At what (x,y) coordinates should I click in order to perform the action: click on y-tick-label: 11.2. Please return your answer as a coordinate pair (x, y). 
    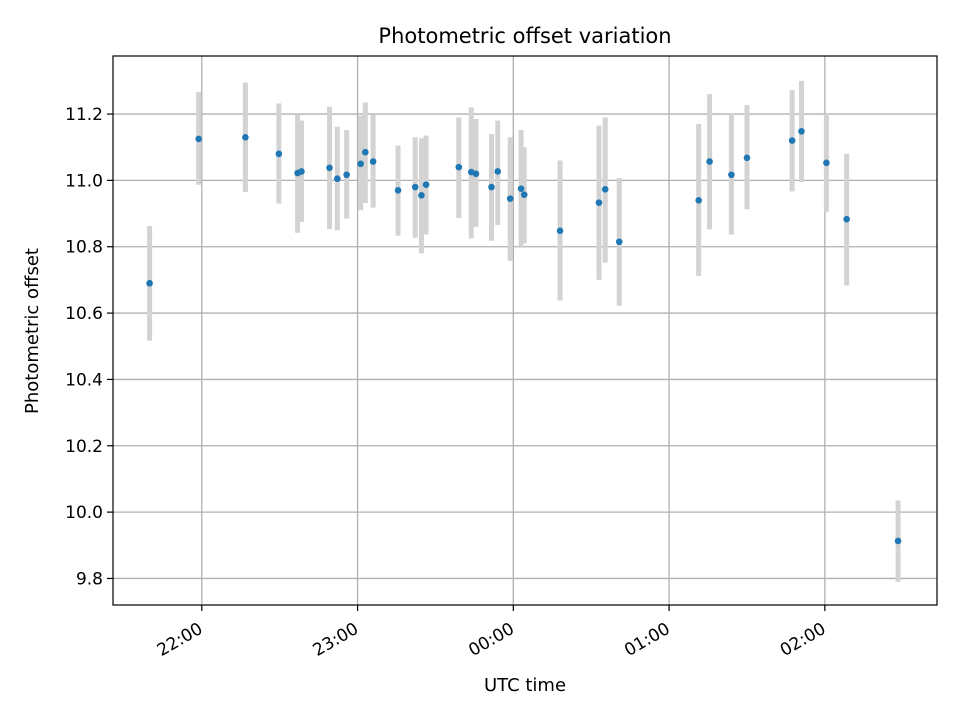
    Looking at the image, I should click on (84, 115).